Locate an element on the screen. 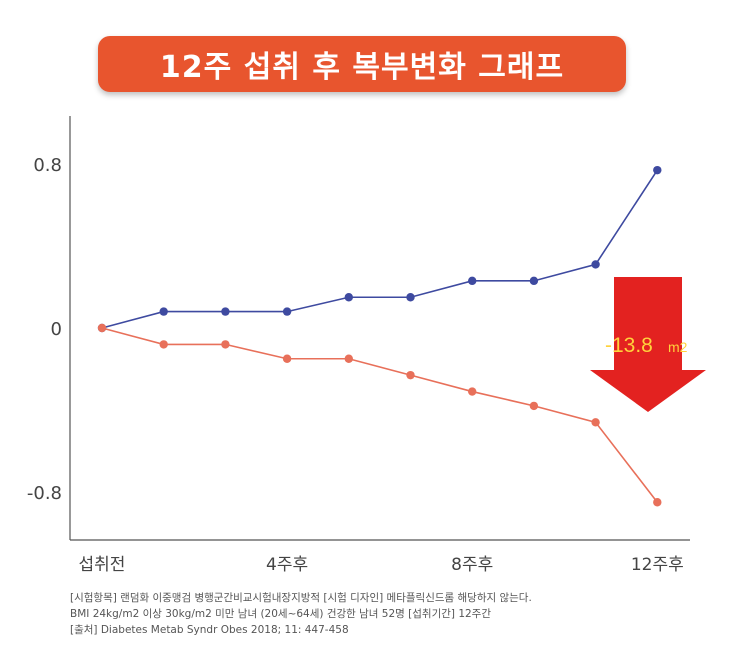 Image resolution: width=737 pixels, height=667 pixels. y-tick-labels: 0.8 0 -0.8 is located at coordinates (44, 329).